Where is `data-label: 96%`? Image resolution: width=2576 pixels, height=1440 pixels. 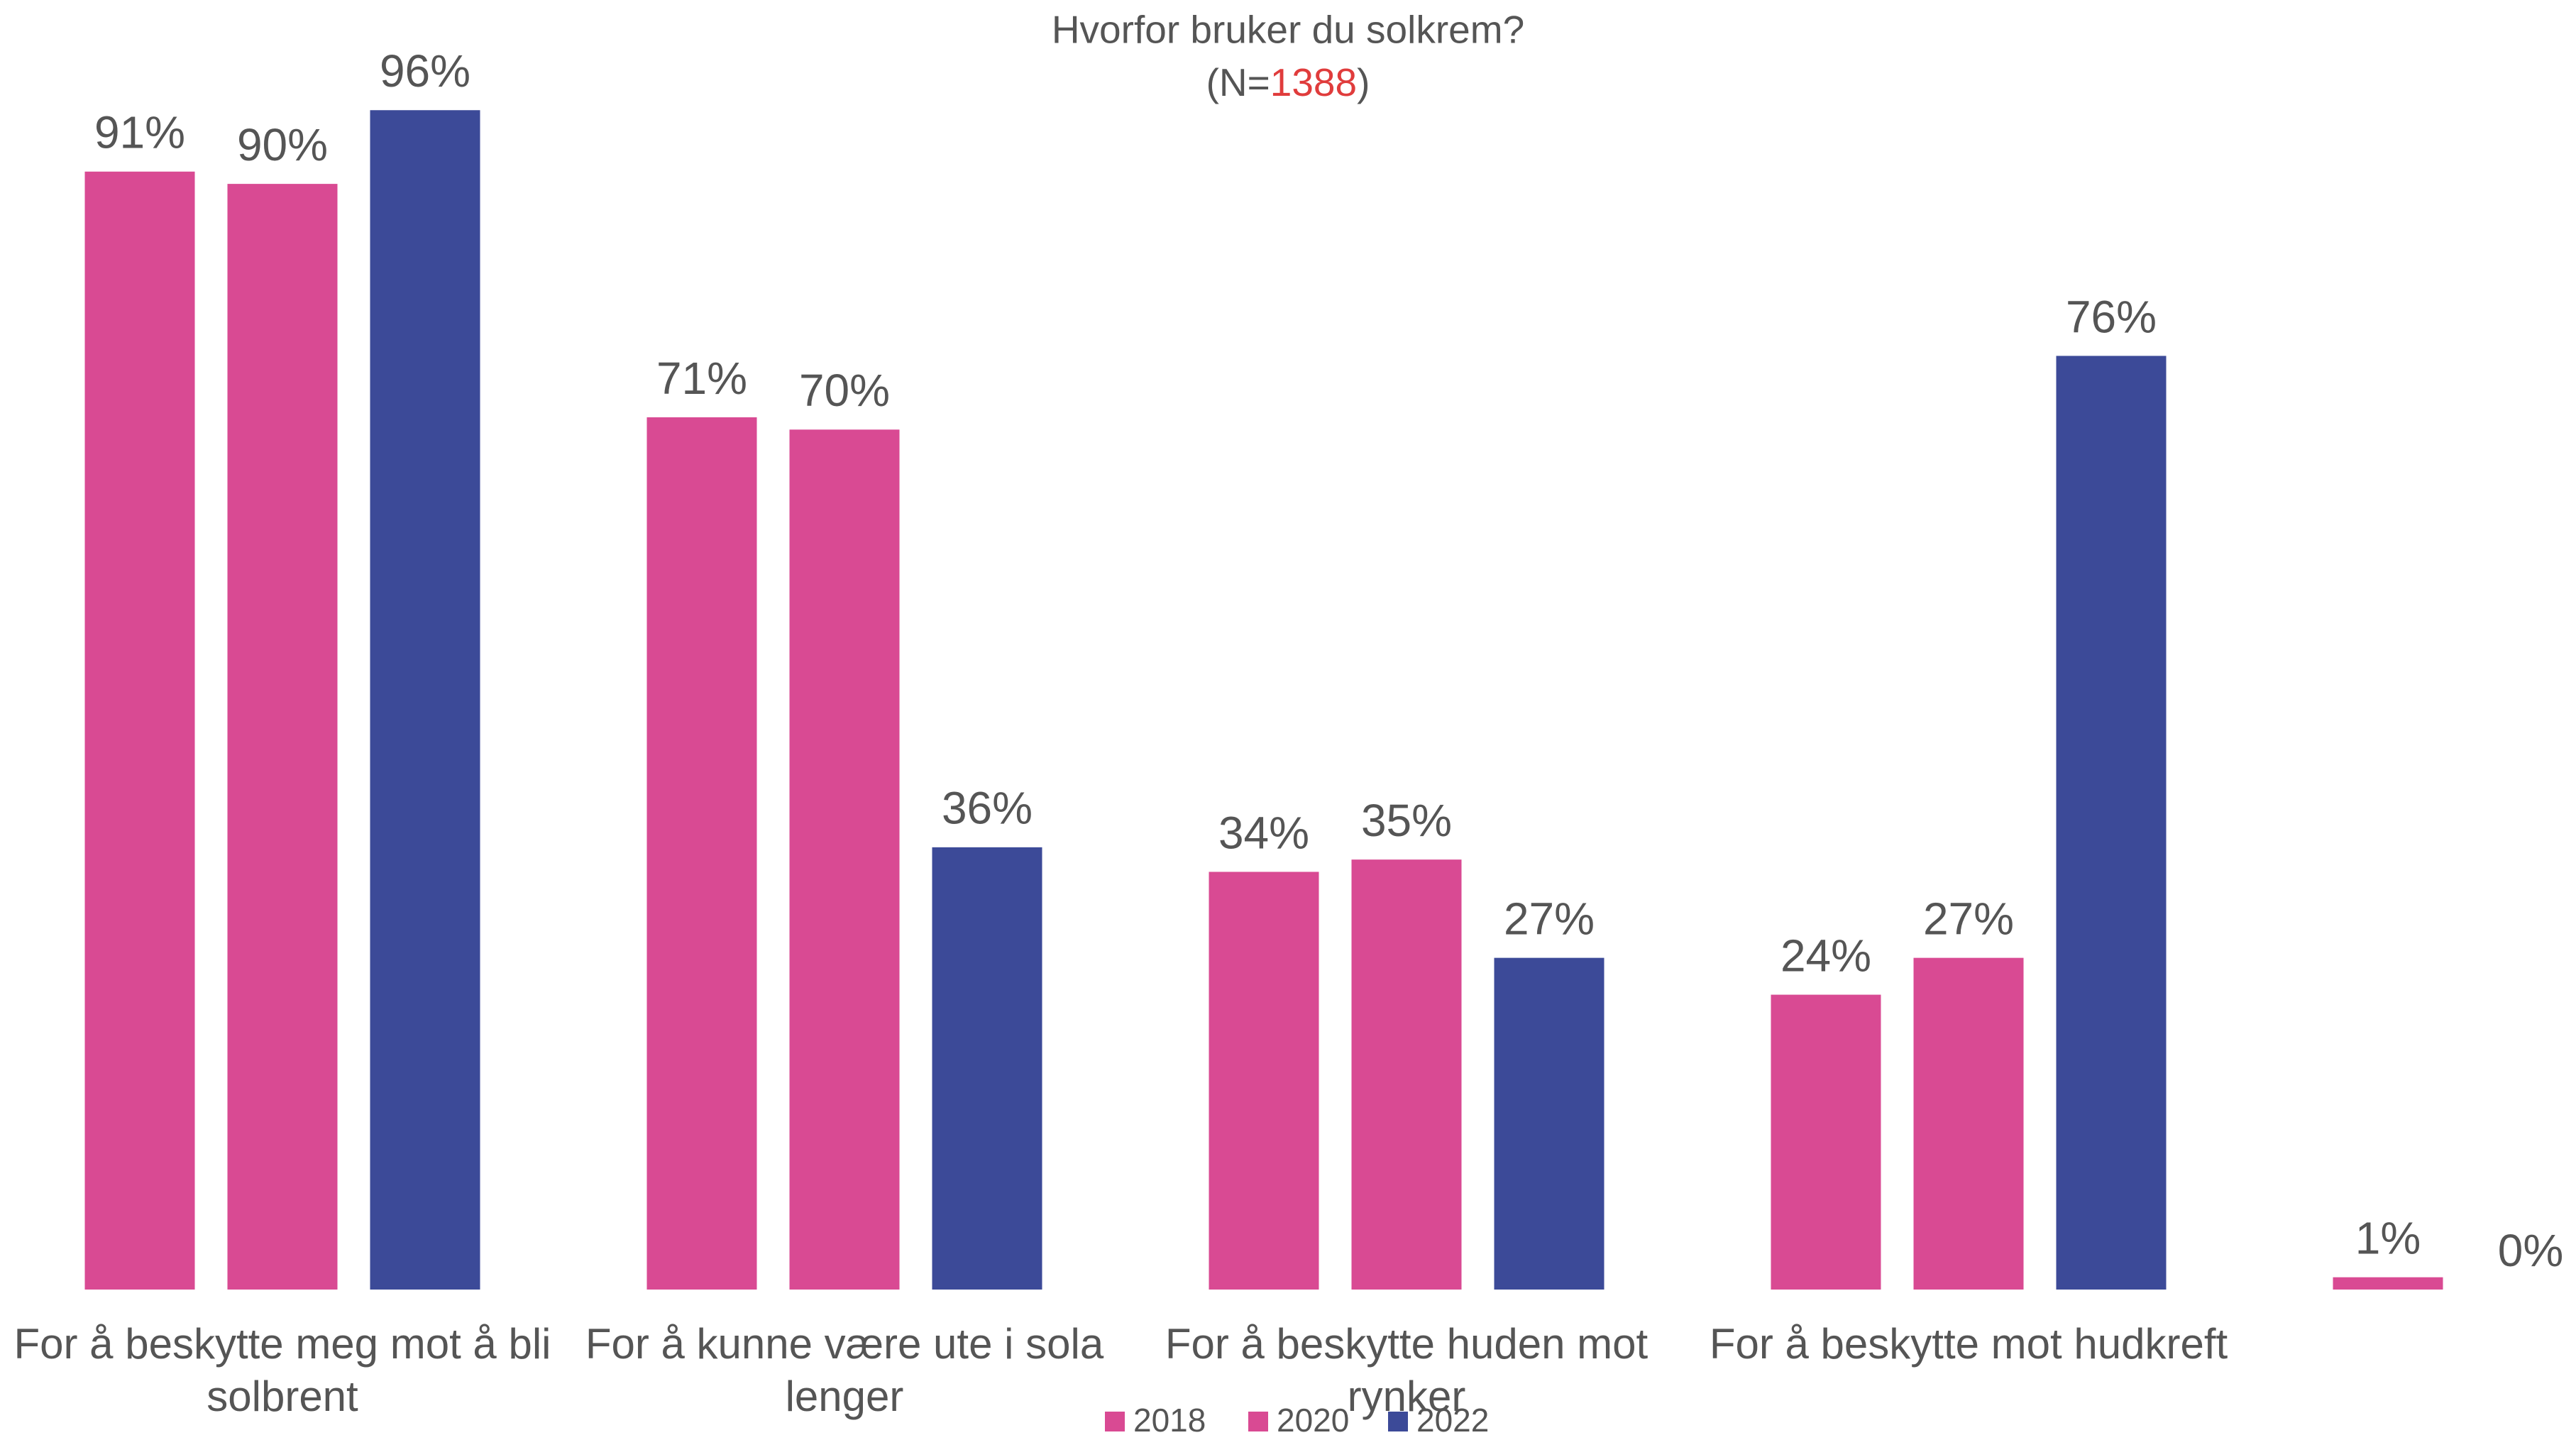
data-label: 96% is located at coordinates (425, 71).